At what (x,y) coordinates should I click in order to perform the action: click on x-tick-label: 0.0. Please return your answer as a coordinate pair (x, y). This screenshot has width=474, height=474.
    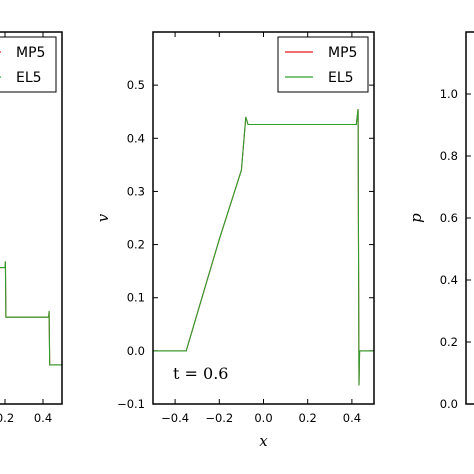
    Looking at the image, I should click on (263, 418).